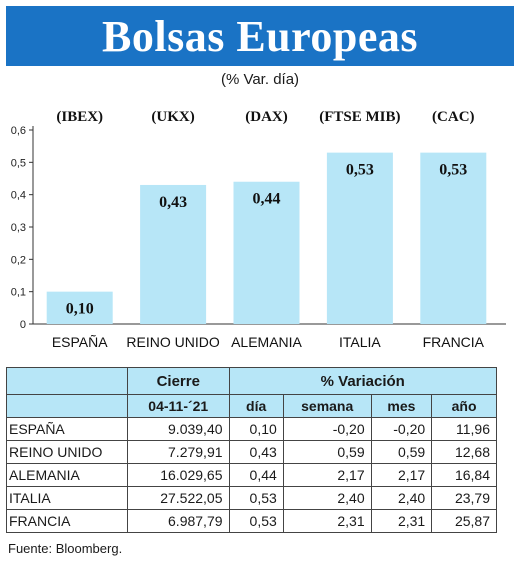  What do you see at coordinates (267, 199) in the screenshot?
I see `bar-value-label: 0,44` at bounding box center [267, 199].